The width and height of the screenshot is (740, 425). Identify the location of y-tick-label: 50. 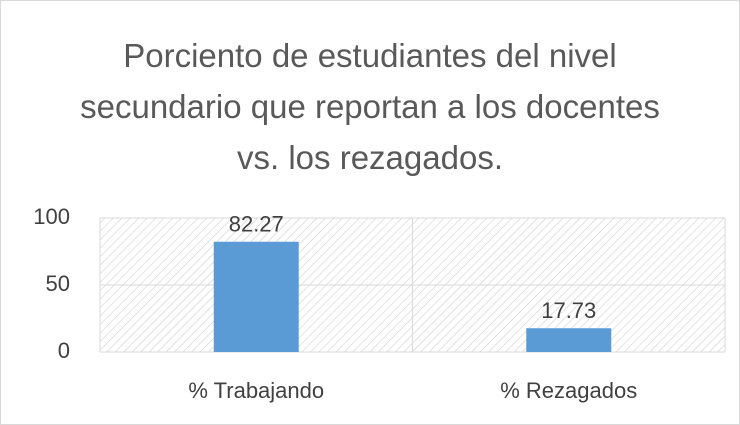
(58, 283).